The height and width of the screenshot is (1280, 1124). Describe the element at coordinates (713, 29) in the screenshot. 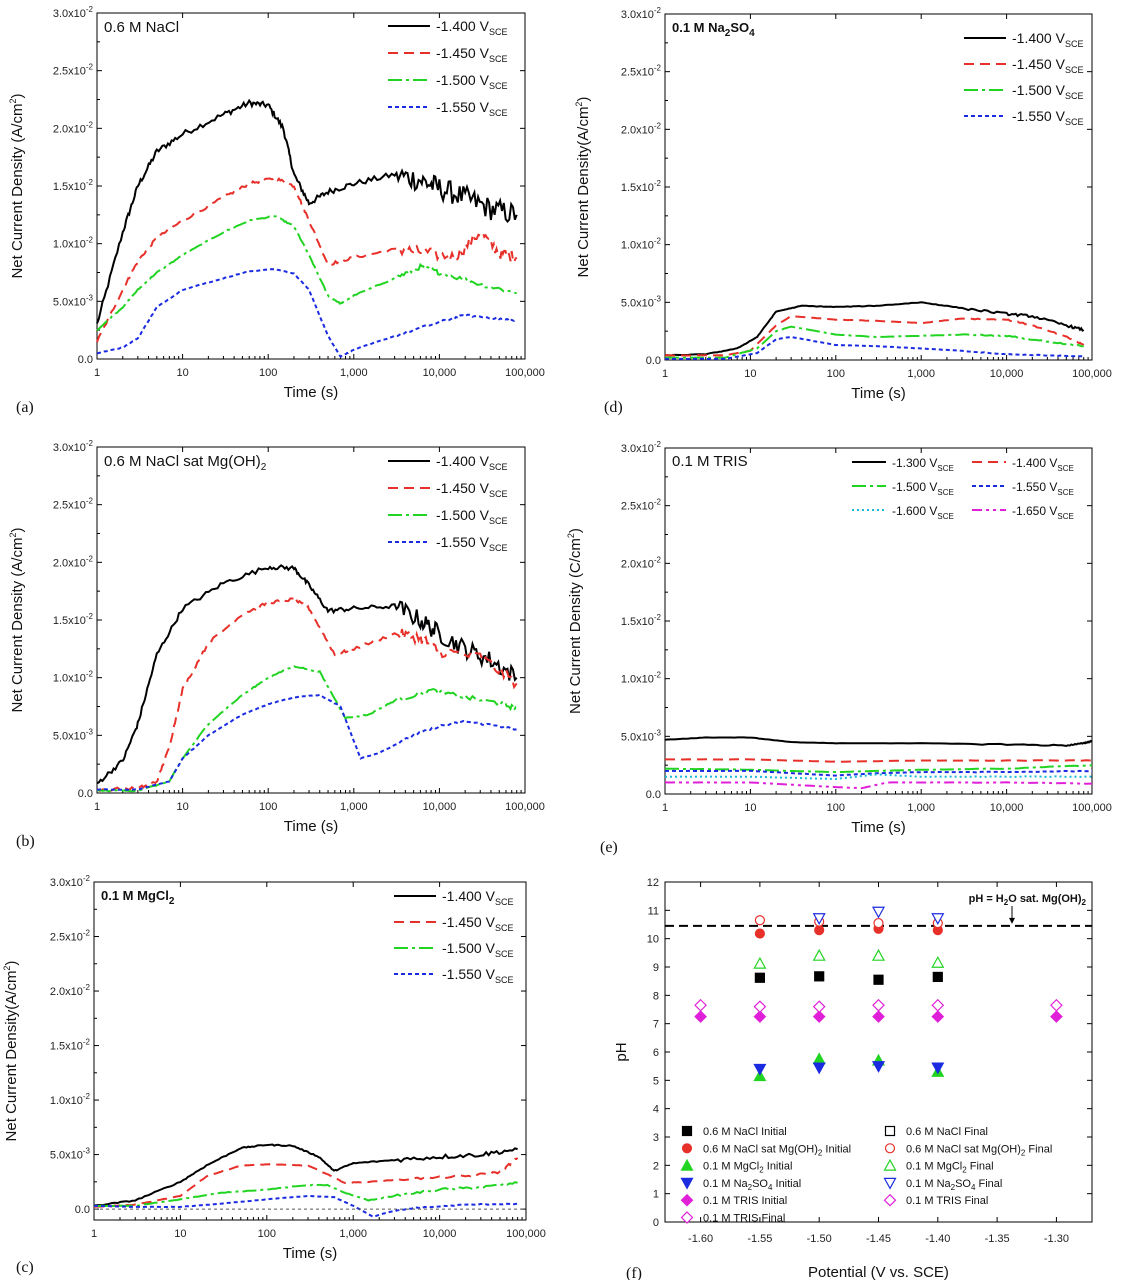

I see `panel-title: 0.1 M Na2SO4` at that location.